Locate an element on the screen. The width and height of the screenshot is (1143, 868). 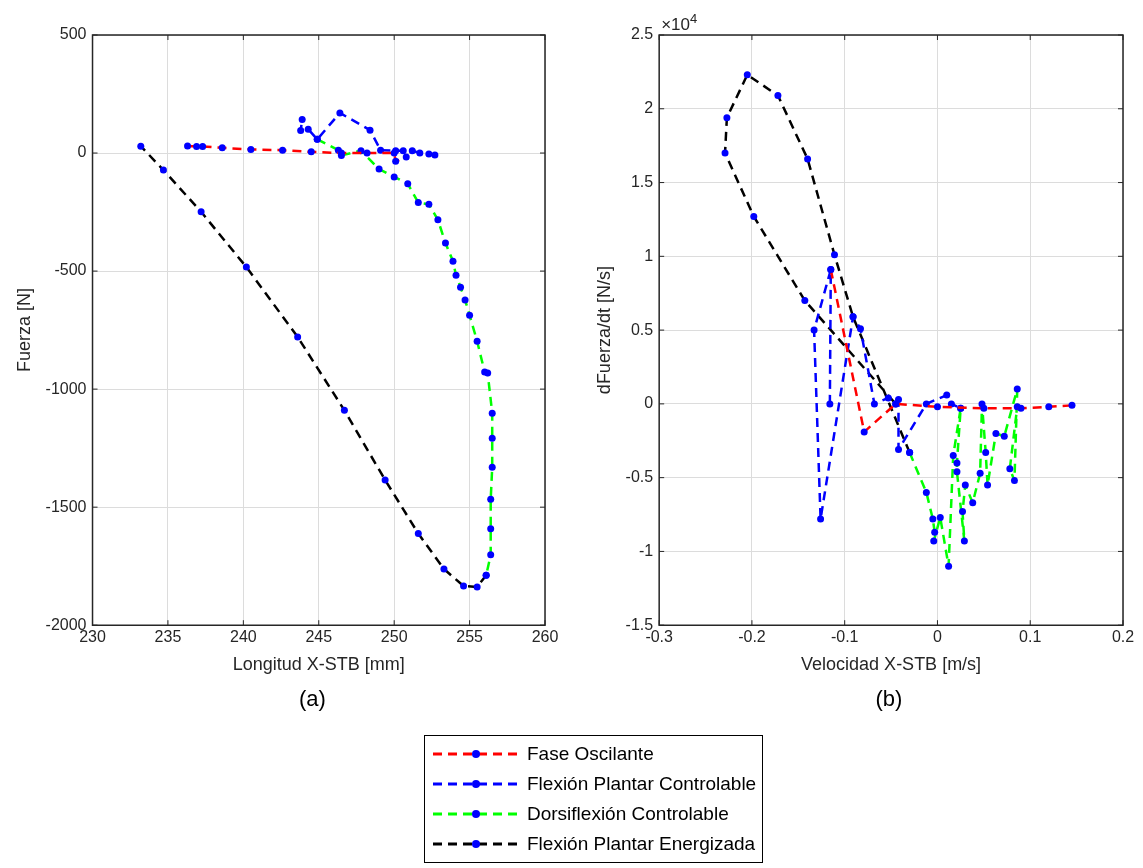
y-tick-label: 500 is located at coordinates (73, 34).